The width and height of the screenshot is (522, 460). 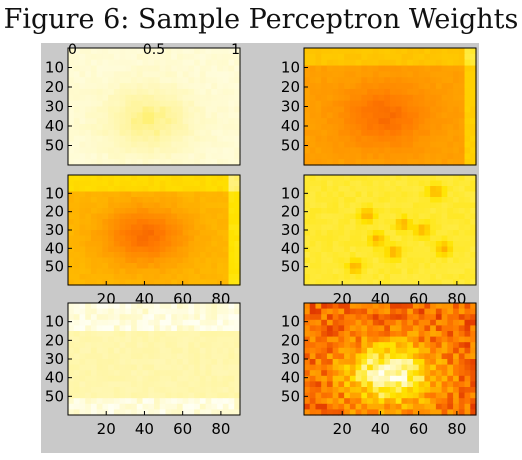 I want to click on y-tick-label: 50, so click(x=54, y=146).